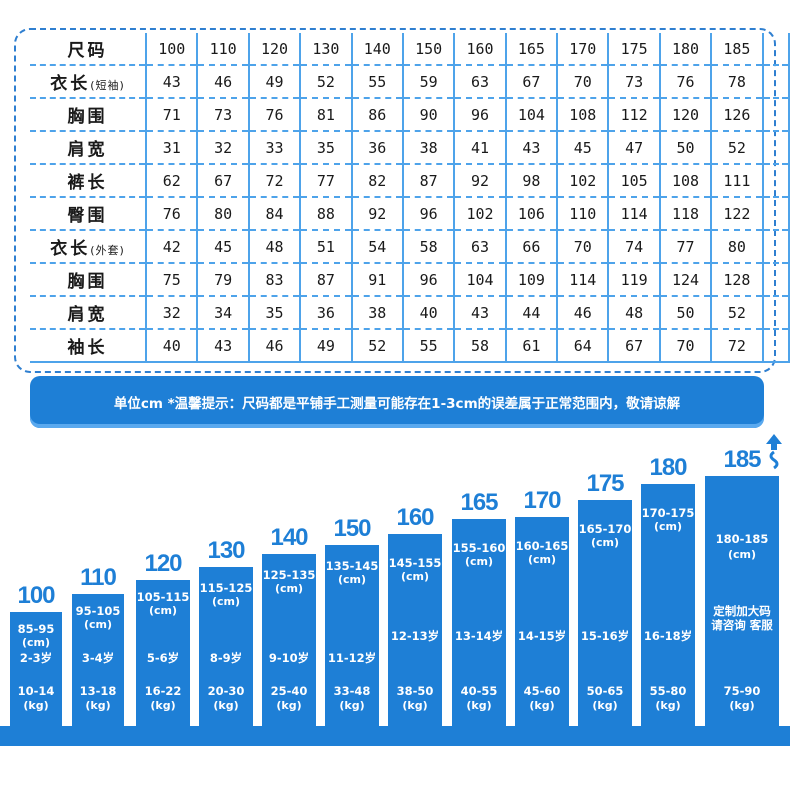 The height and width of the screenshot is (799, 790). What do you see at coordinates (479, 636) in the screenshot?
I see `age-range: 13-14岁` at bounding box center [479, 636].